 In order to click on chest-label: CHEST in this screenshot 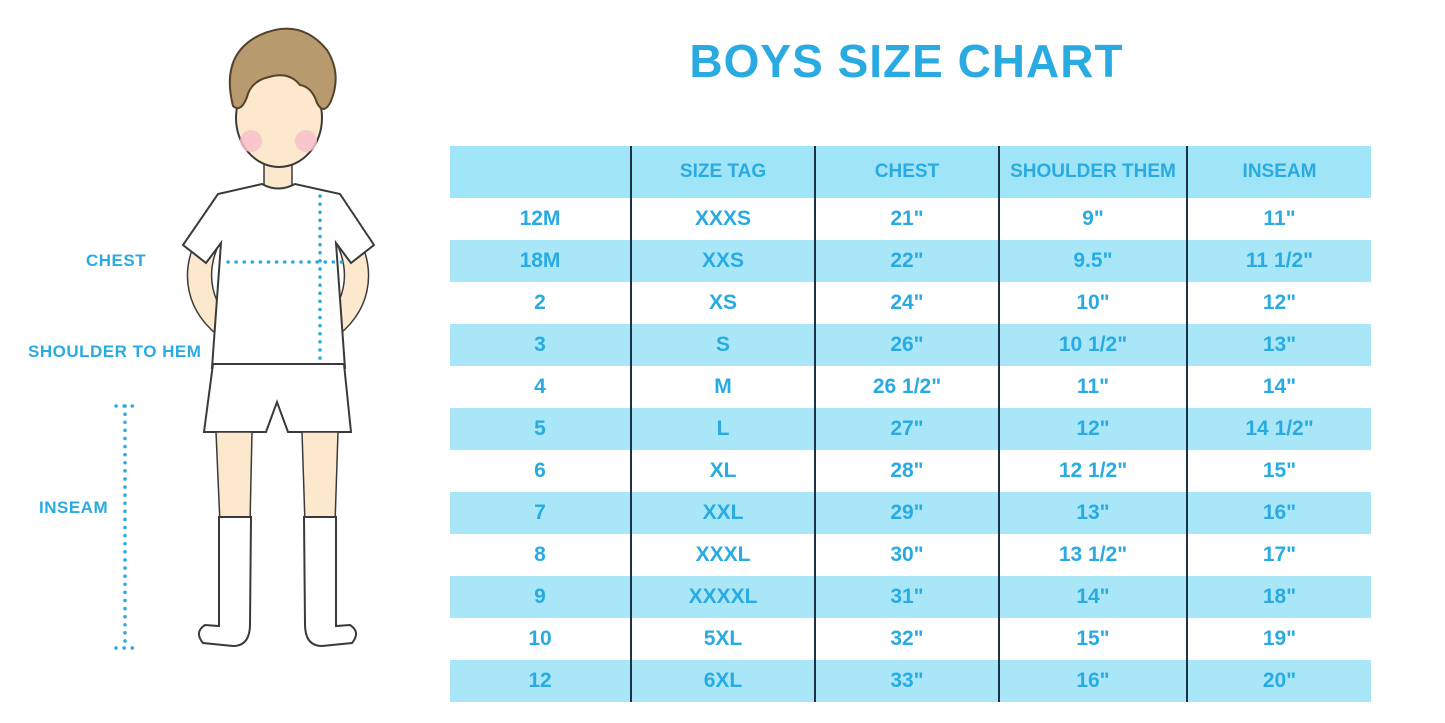, I will do `click(116, 260)`.